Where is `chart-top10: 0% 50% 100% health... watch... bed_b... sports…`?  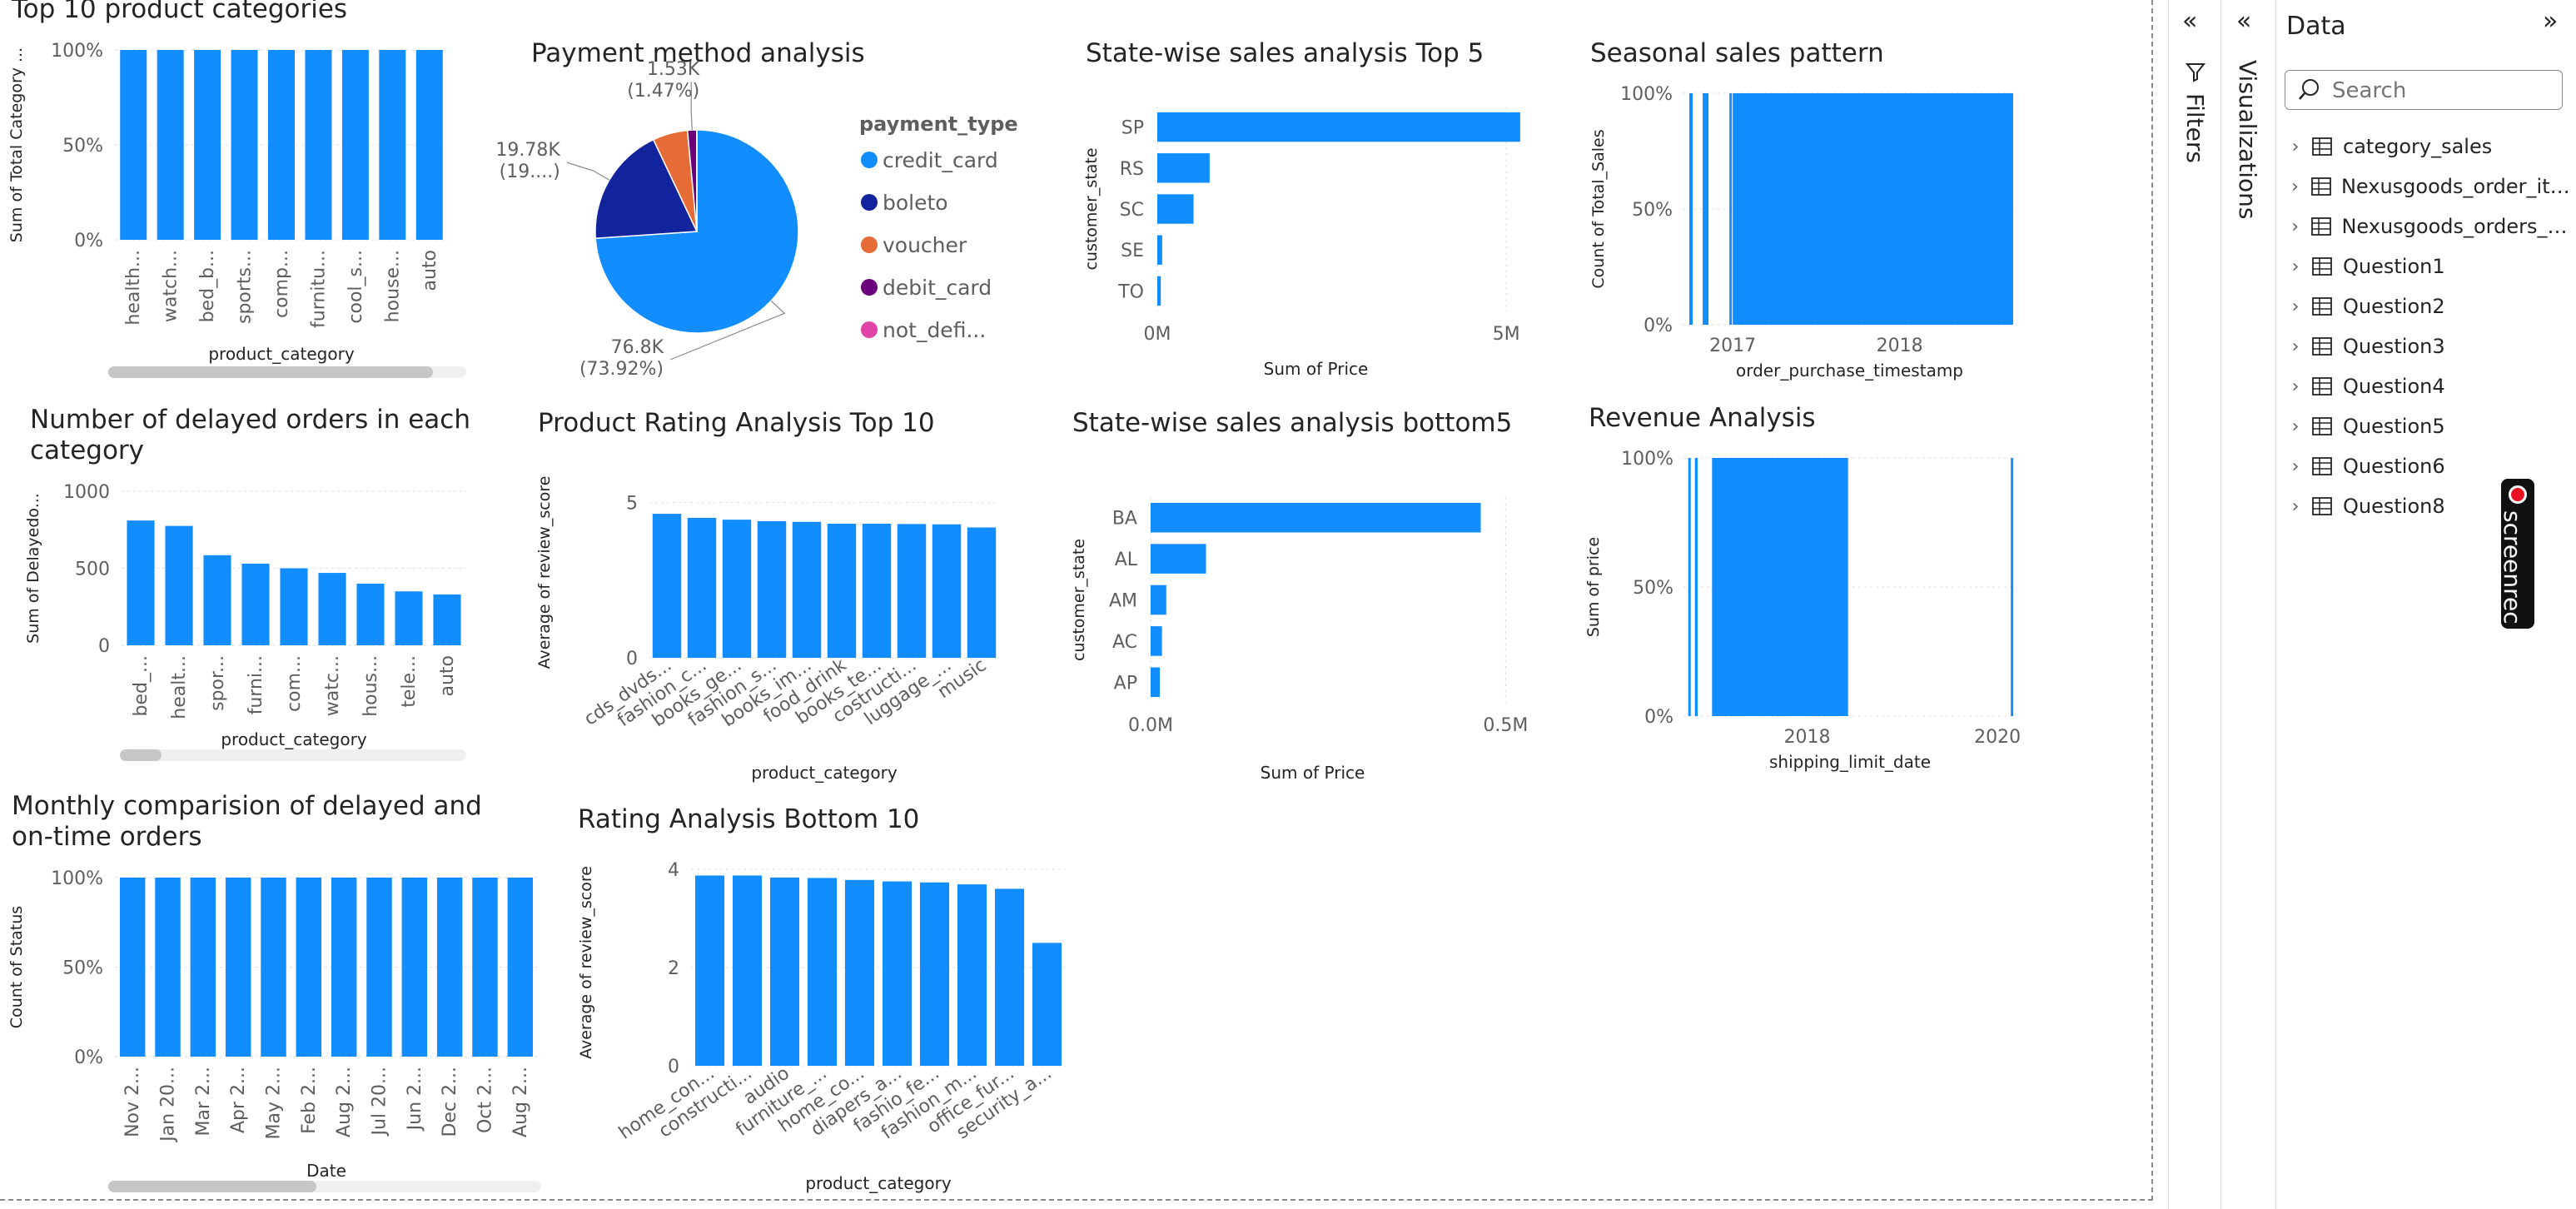
chart-top10: 0% 50% 100% health... watch... bed_b... sports… is located at coordinates (236, 209).